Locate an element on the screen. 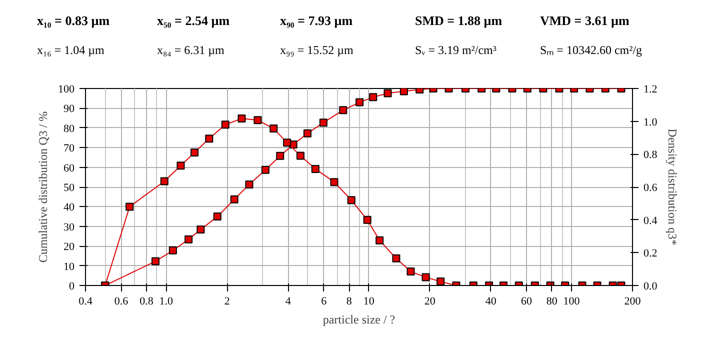  x-axis-title: particle size / ? is located at coordinates (359, 319).